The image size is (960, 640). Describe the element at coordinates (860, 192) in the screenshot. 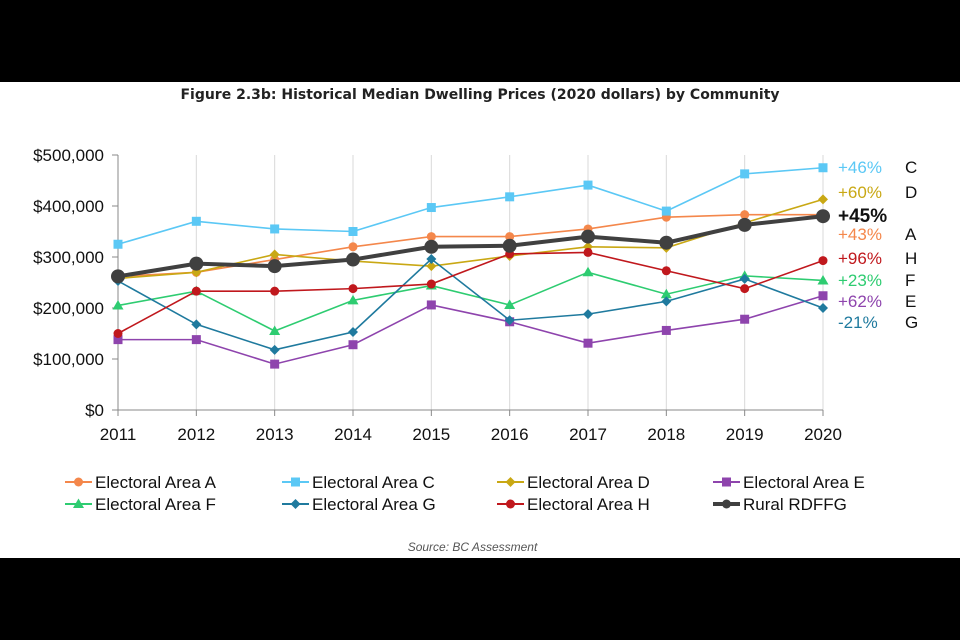

I see `pct-change-label-d: +60%` at that location.